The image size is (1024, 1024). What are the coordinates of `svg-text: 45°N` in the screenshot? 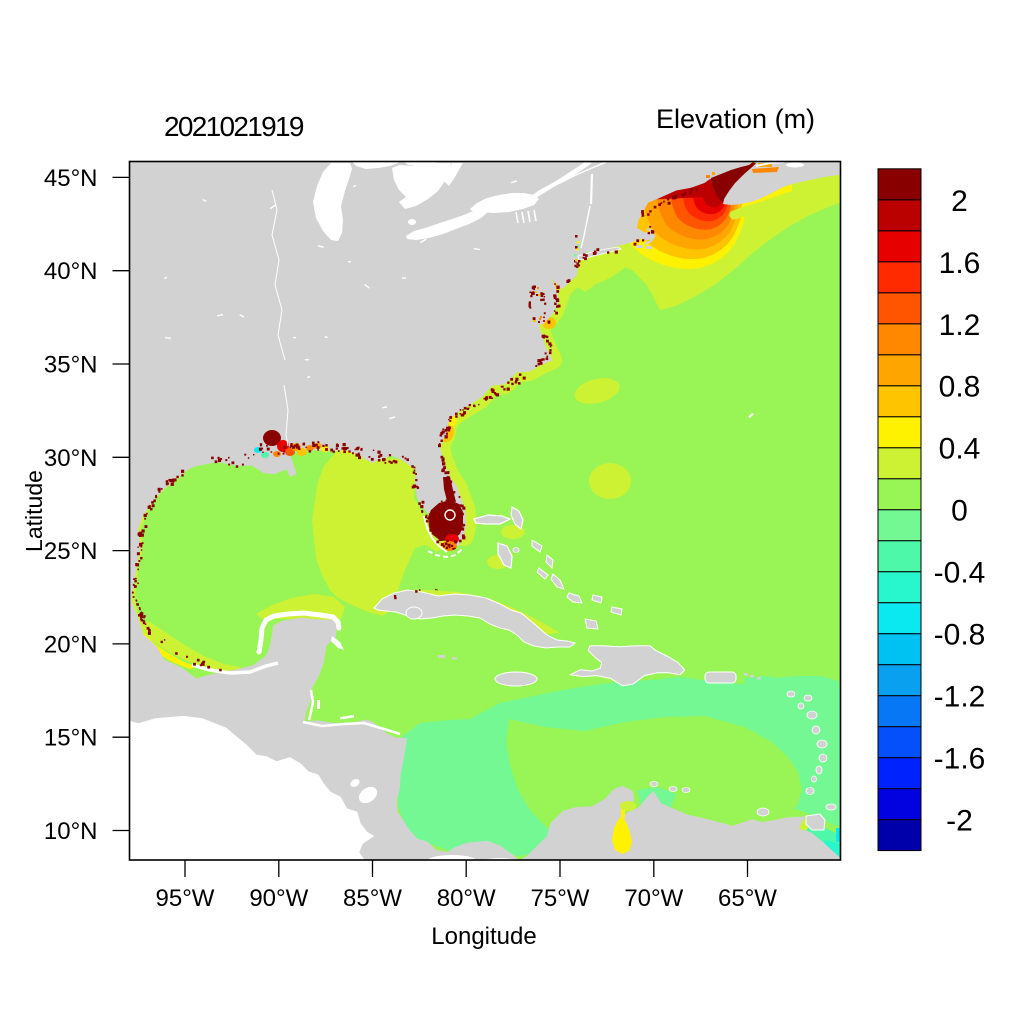 It's located at (71, 178).